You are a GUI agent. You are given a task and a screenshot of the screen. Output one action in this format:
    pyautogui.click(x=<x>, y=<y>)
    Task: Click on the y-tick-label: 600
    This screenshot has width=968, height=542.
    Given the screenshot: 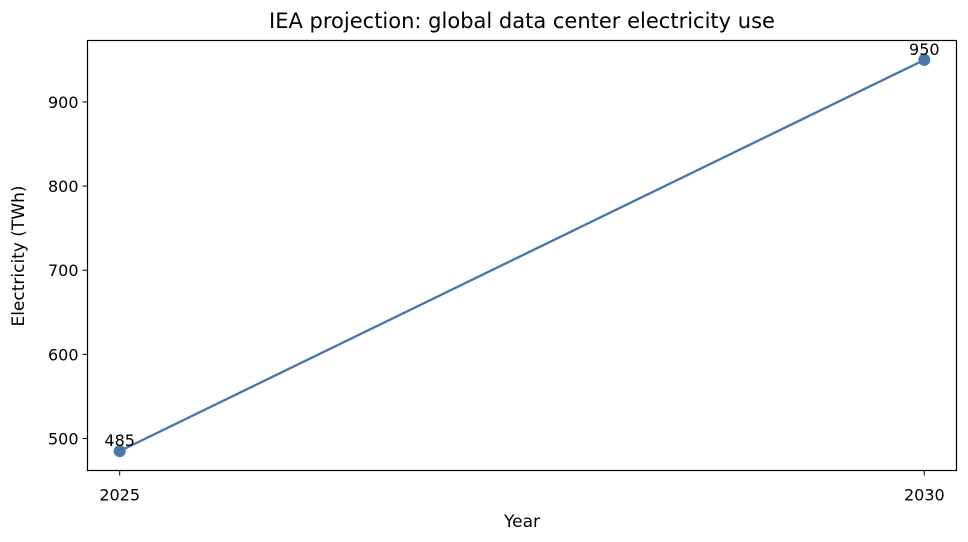 What is the action you would take?
    pyautogui.click(x=63, y=354)
    